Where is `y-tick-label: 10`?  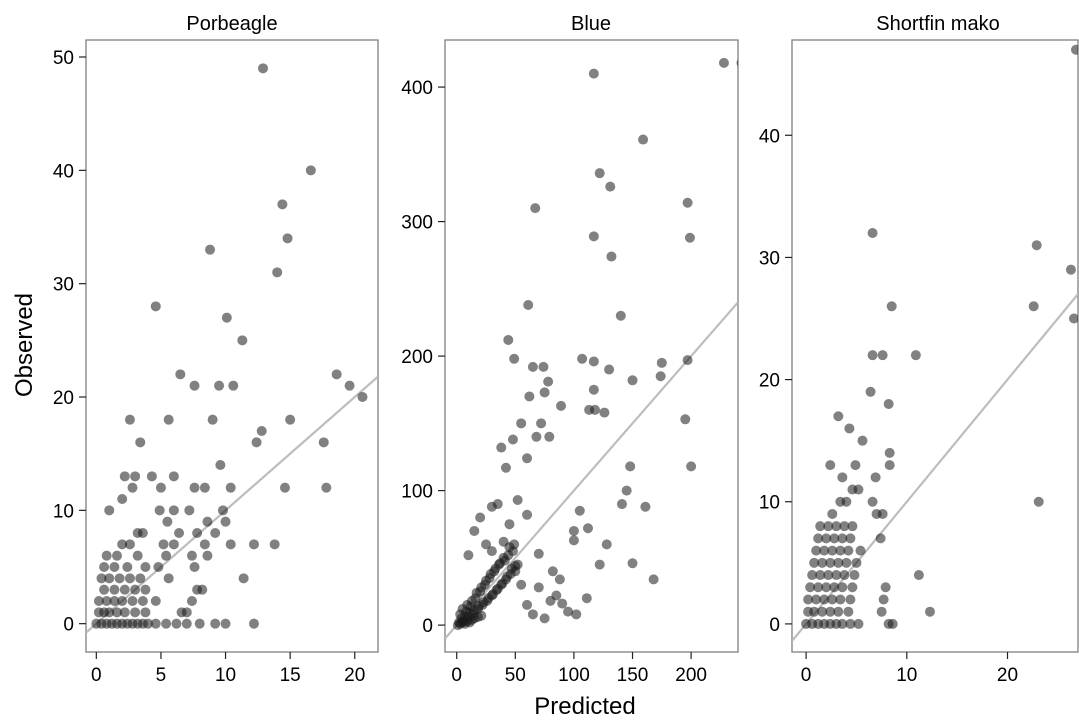 y-tick-label: 10 is located at coordinates (769, 503).